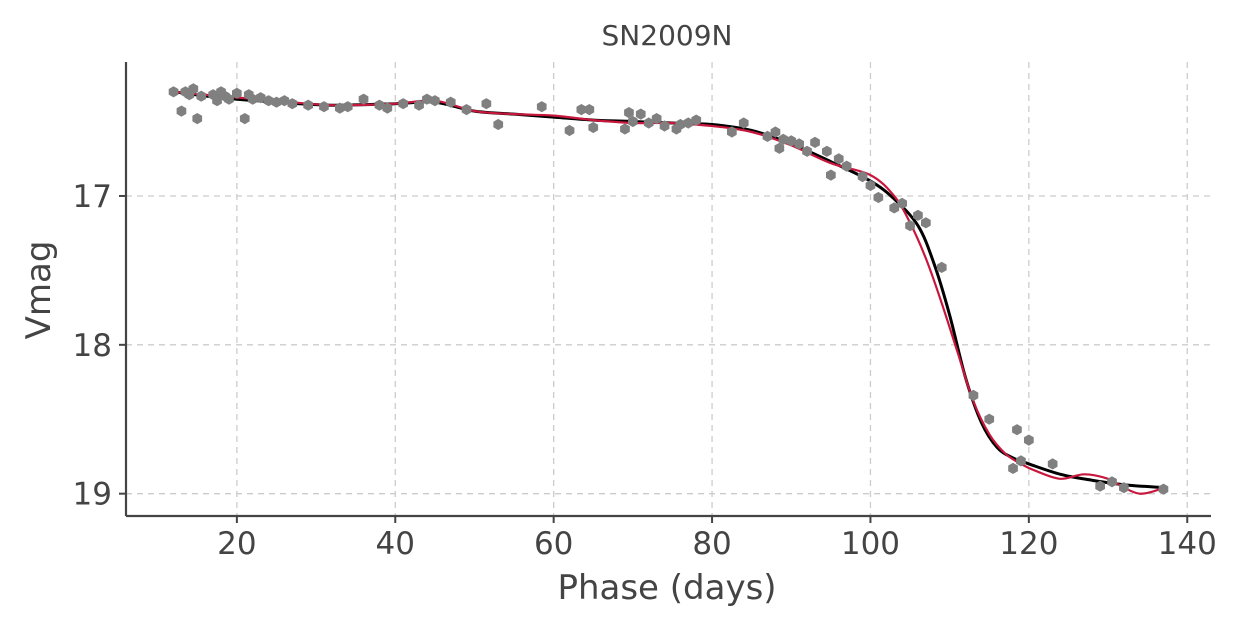 This screenshot has width=1238, height=628. What do you see at coordinates (39, 290) in the screenshot?
I see `y-axis-label: Vmag` at bounding box center [39, 290].